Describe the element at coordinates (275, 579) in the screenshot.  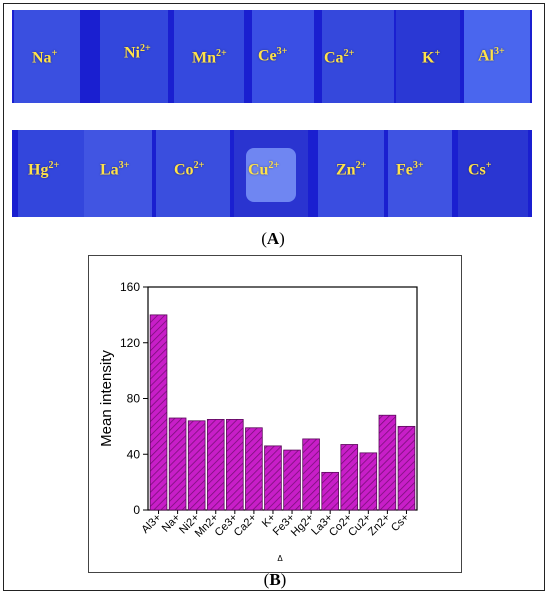
I see `panel-b-label: (B)` at that location.